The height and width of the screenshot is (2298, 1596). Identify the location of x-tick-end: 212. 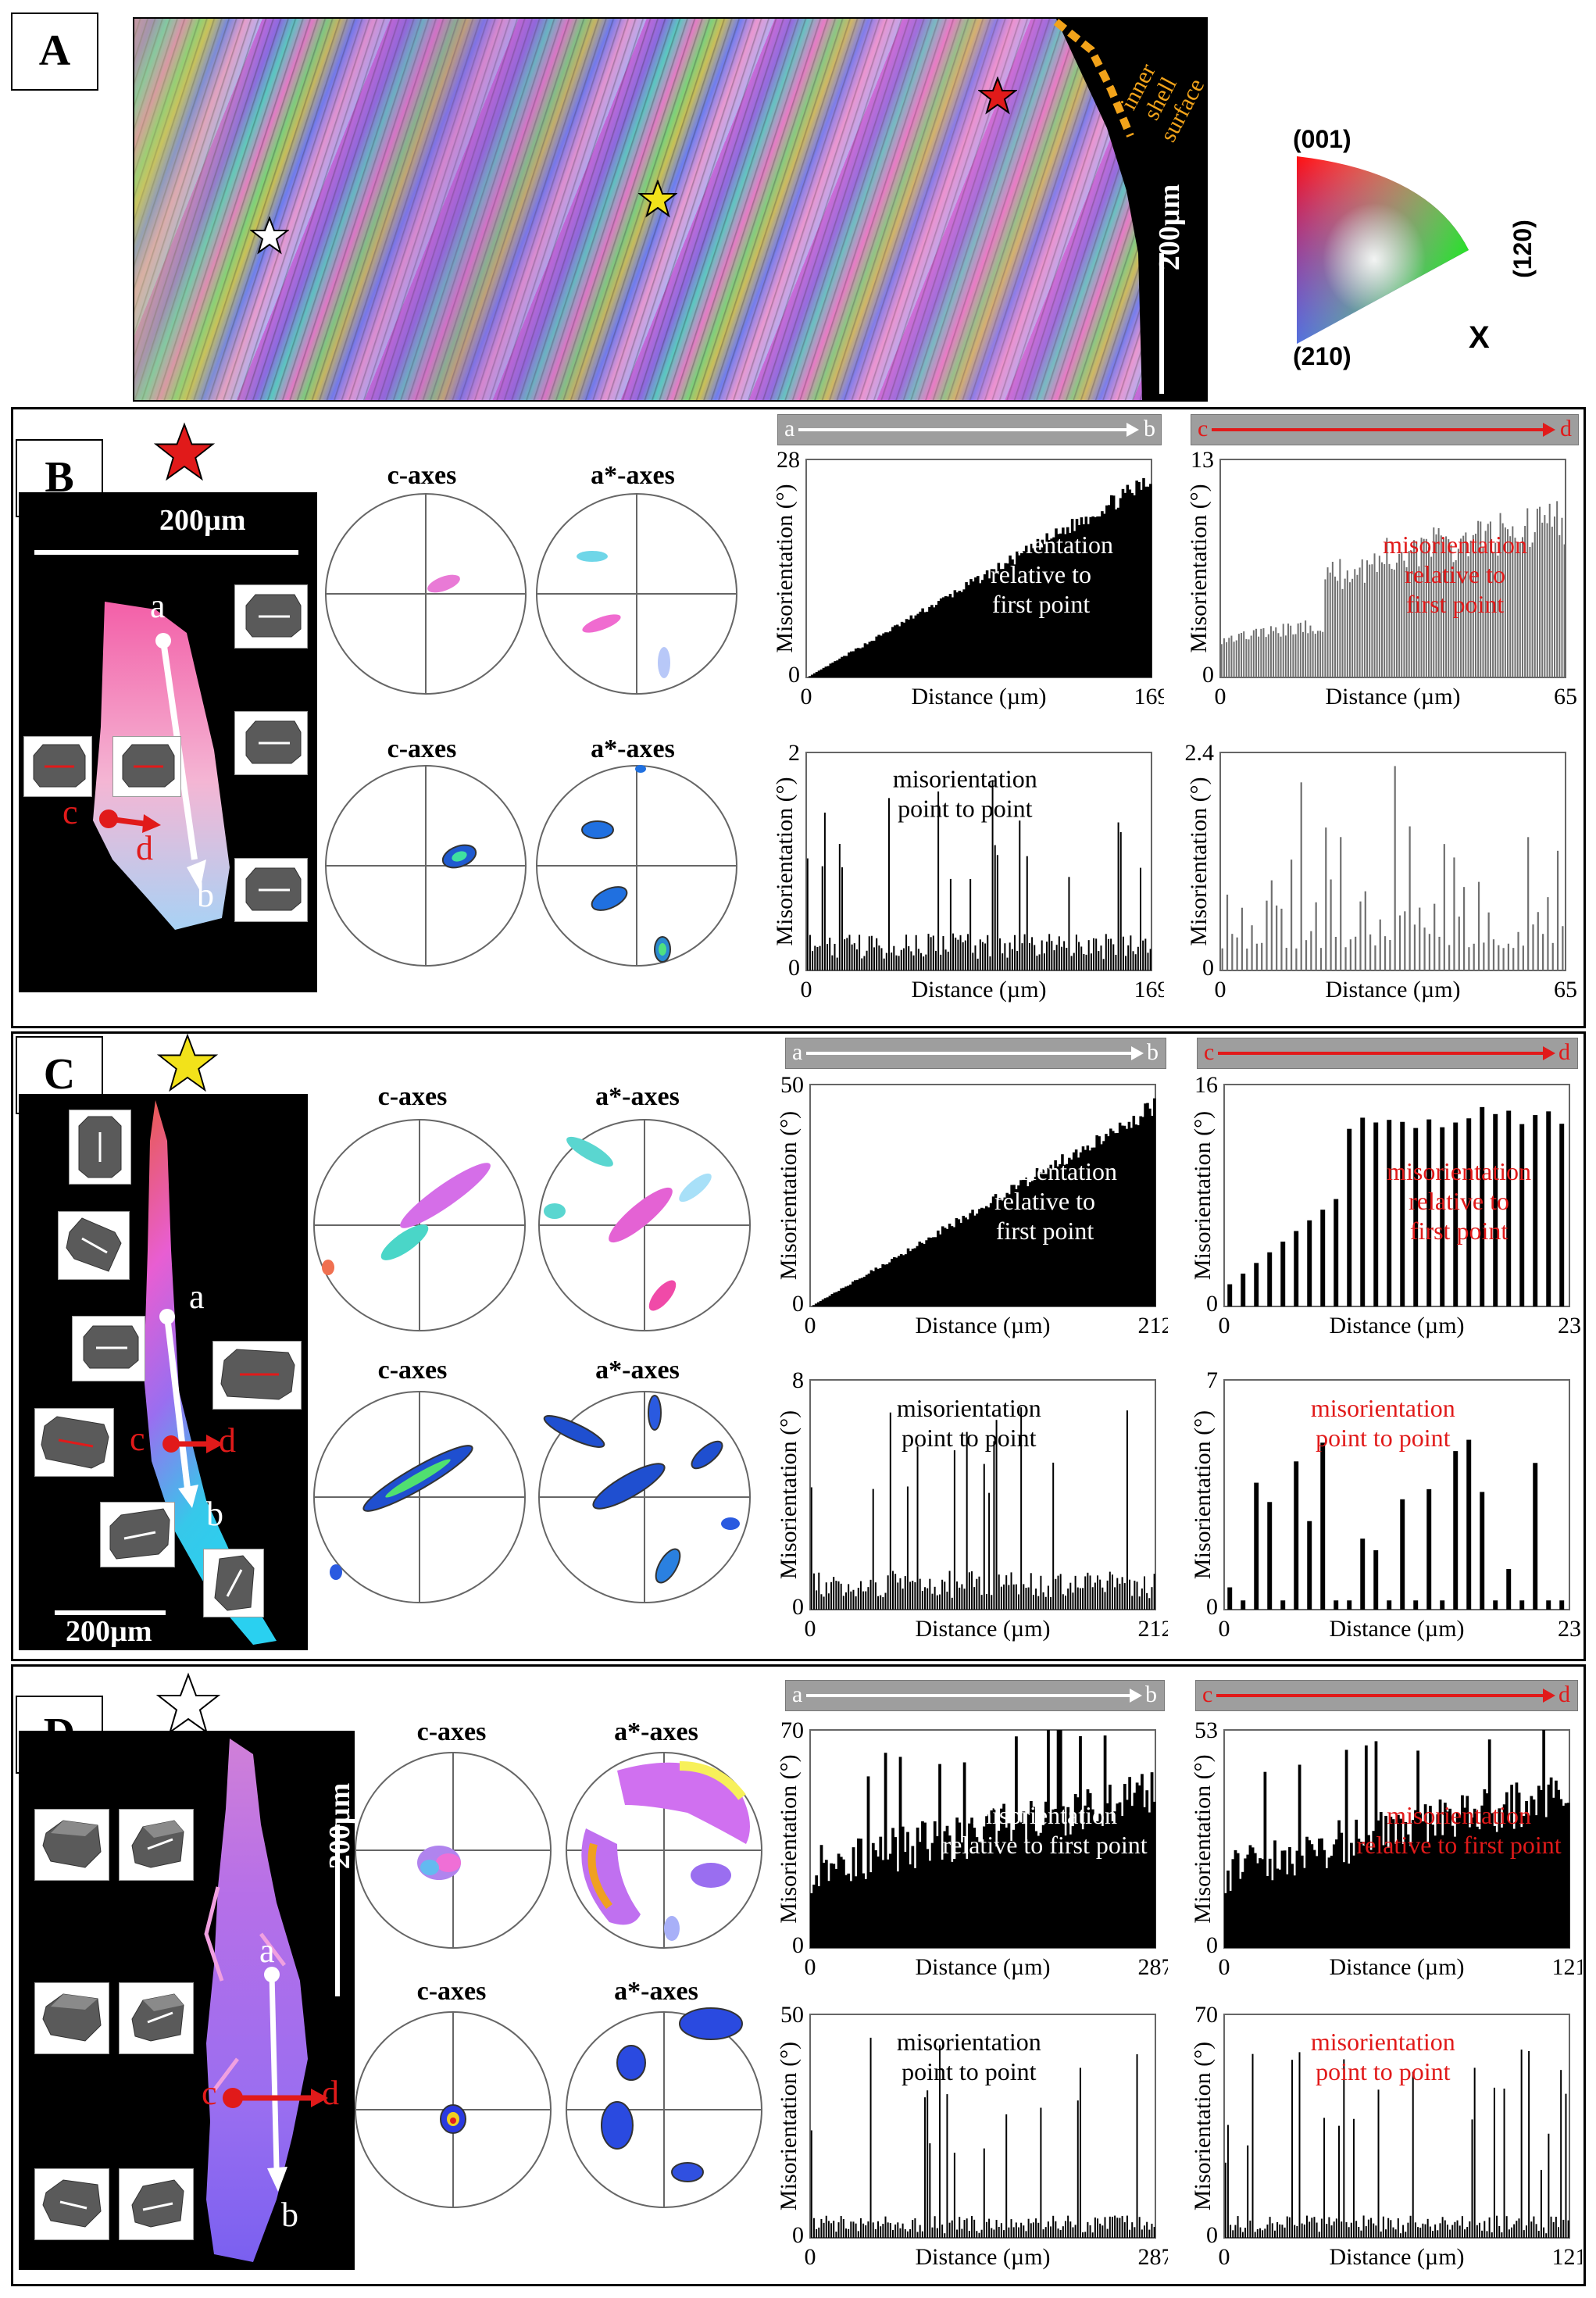
(1153, 1325).